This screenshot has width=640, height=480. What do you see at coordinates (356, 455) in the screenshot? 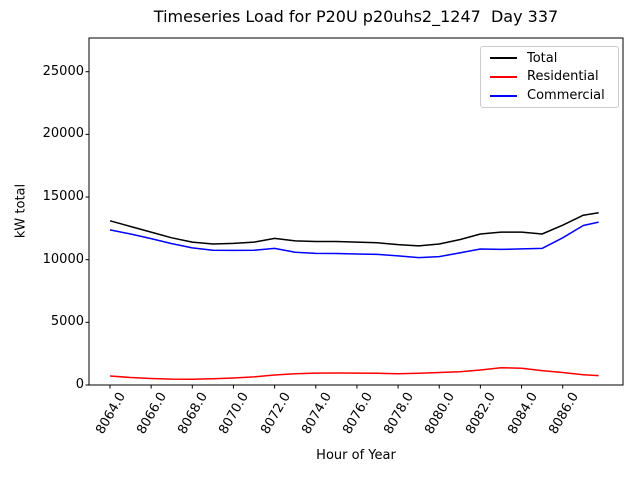
I see `x-axis-label: Hour of Year` at bounding box center [356, 455].